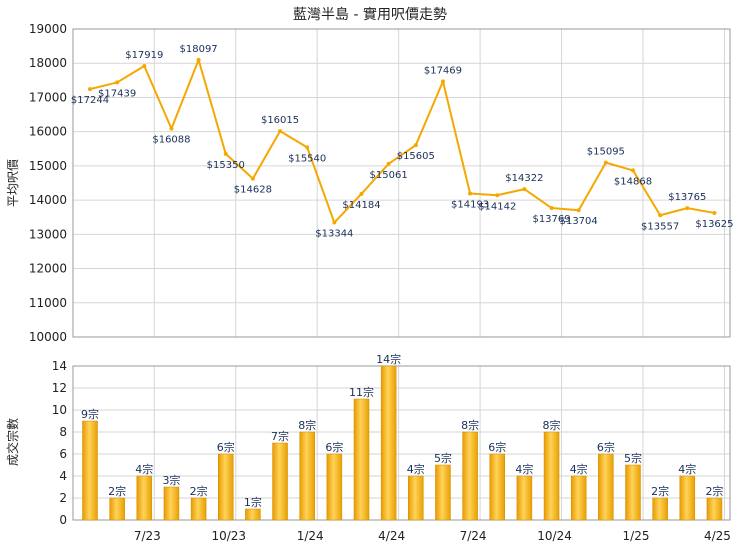 The height and width of the screenshot is (550, 740). Describe the element at coordinates (63, 498) in the screenshot. I see `y-tick-label: 2` at that location.